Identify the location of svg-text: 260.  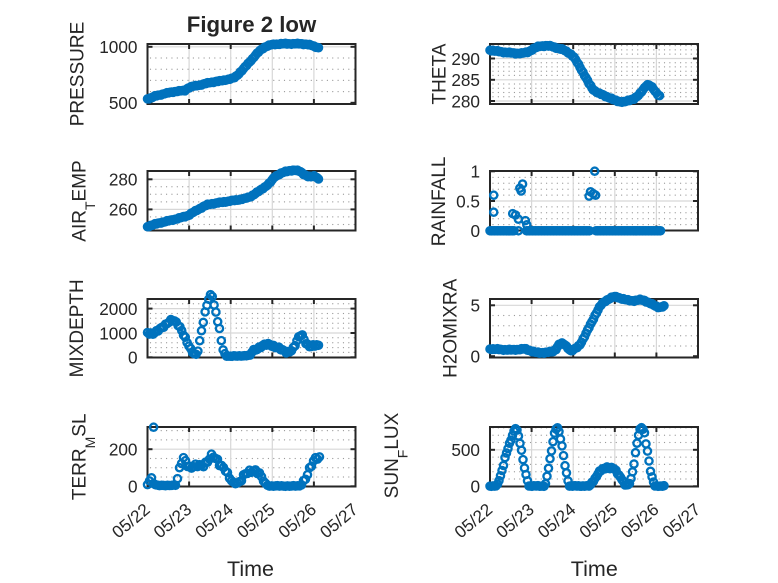
(123, 210).